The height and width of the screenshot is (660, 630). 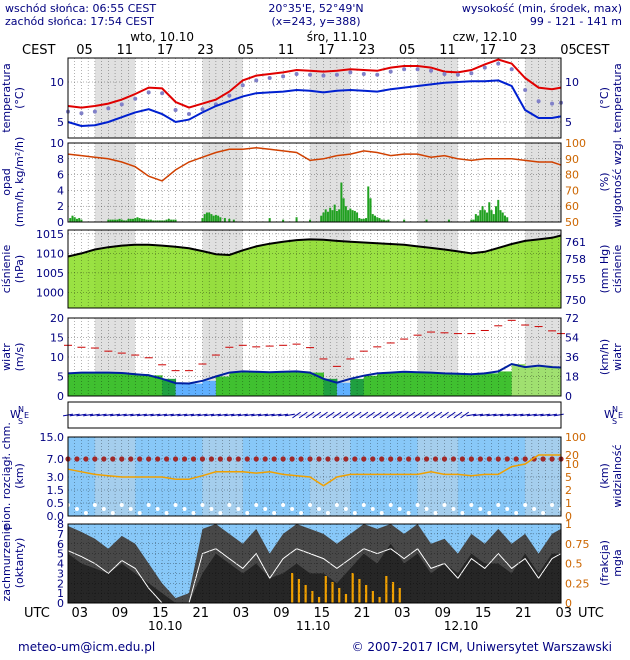 What do you see at coordinates (15, 414) in the screenshot?
I see `compass-w-left: W` at bounding box center [15, 414].